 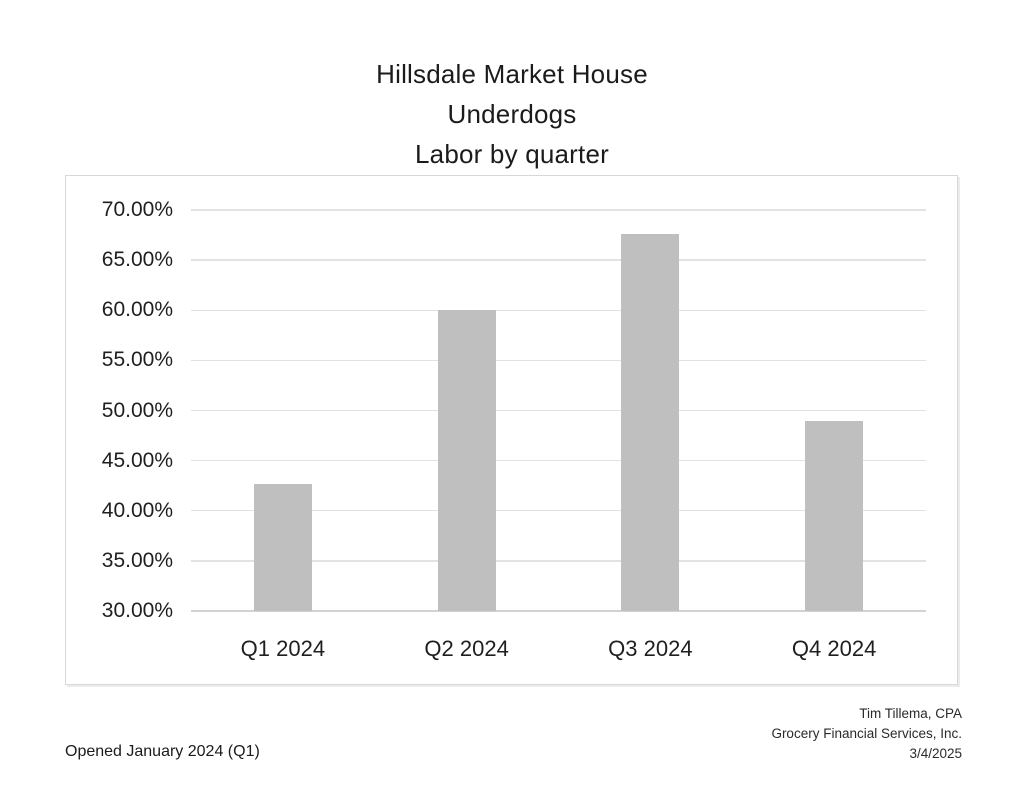 I want to click on x-axis-tick-label: Q4 2024, so click(x=834, y=648).